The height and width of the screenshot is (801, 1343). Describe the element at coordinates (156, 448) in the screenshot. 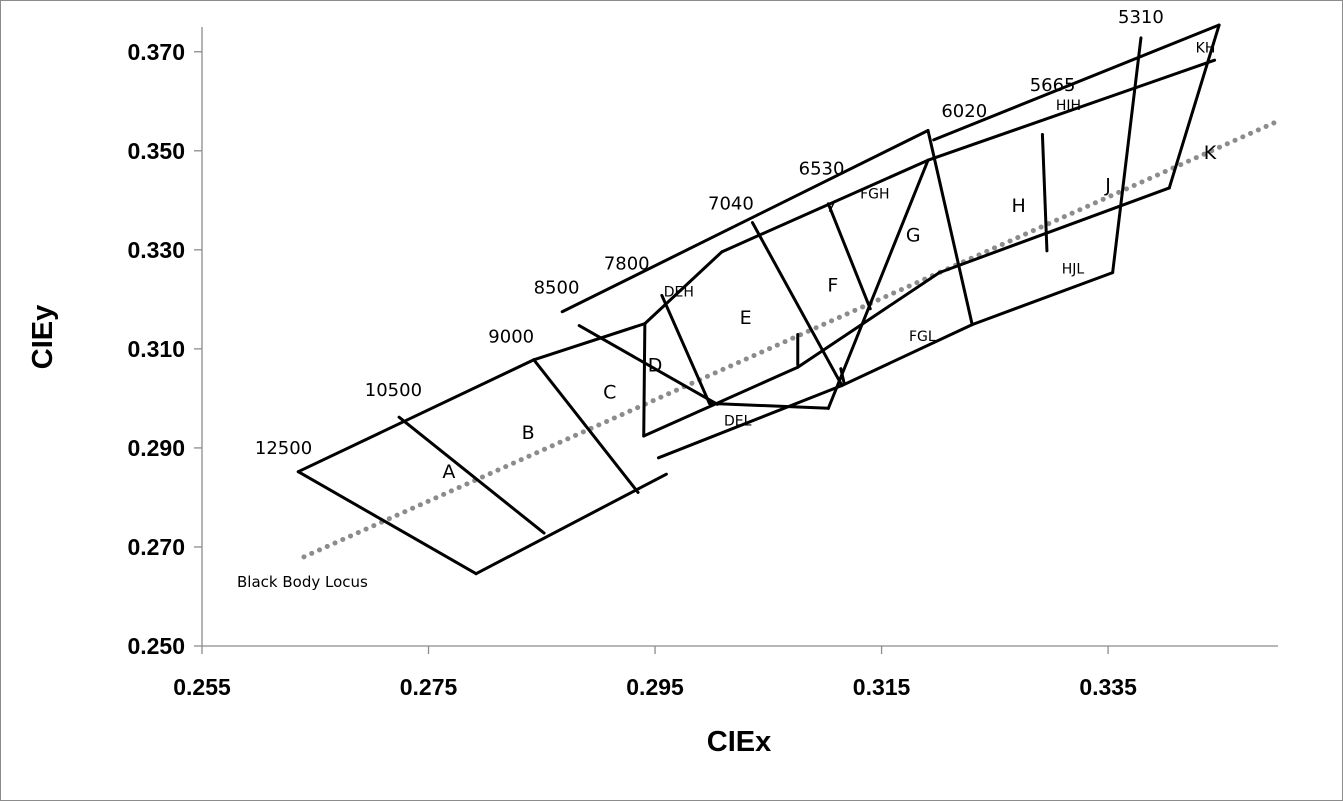

I see `y-tick-label: 0.290` at that location.